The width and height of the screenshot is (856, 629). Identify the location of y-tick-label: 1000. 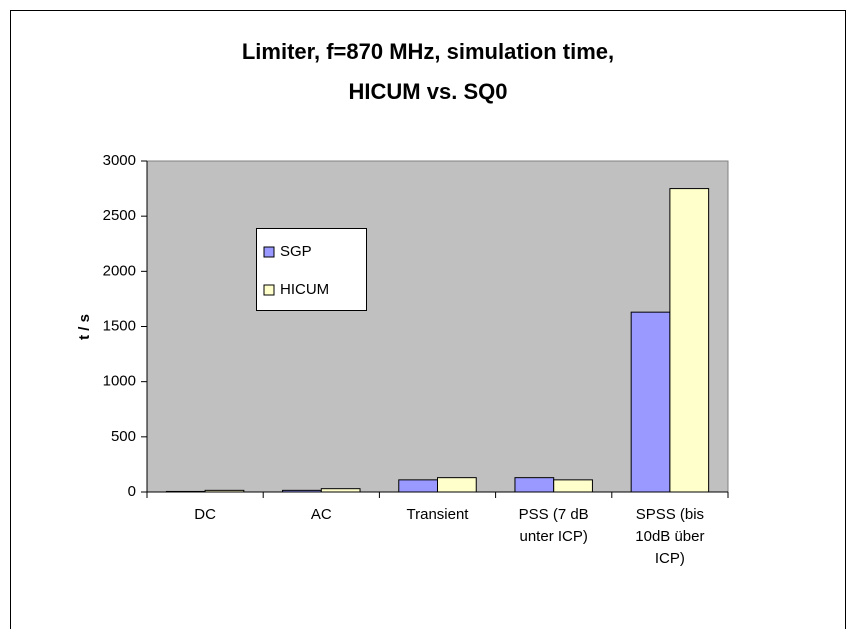
(119, 381).